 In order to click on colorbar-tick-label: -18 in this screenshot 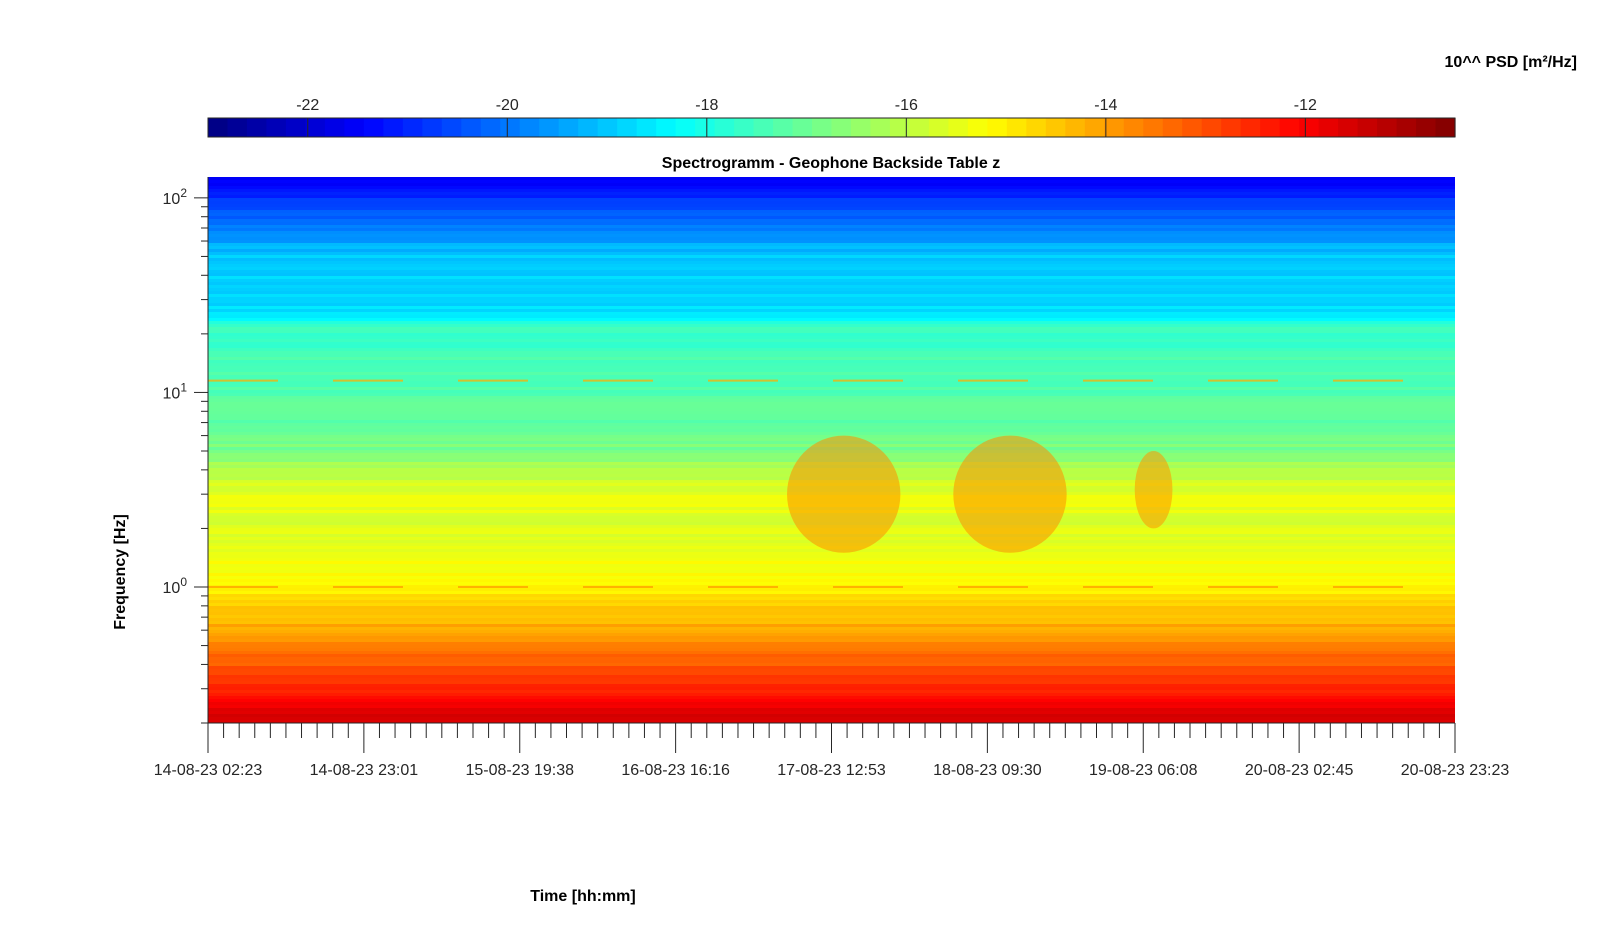, I will do `click(706, 105)`.